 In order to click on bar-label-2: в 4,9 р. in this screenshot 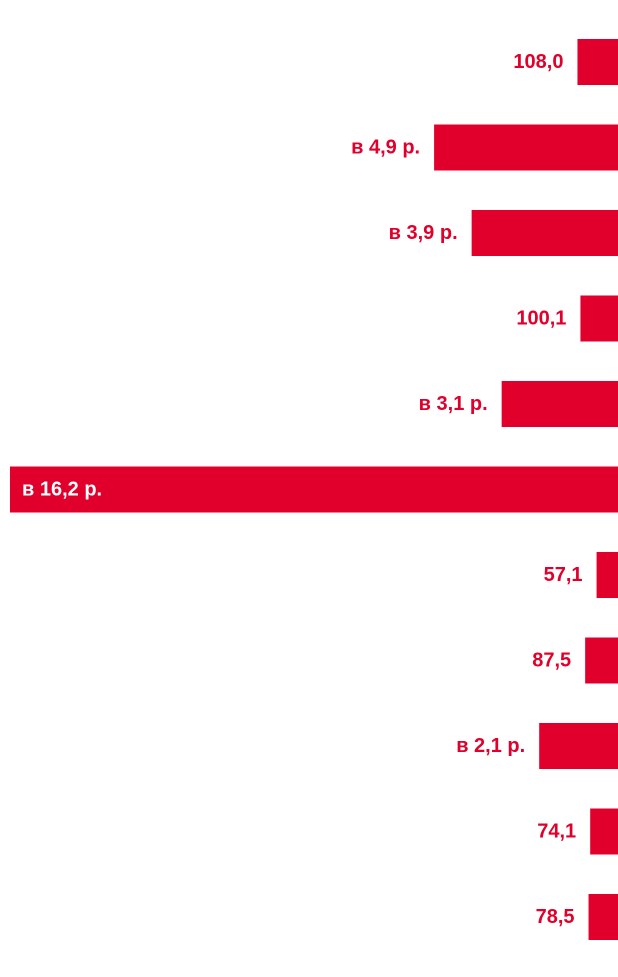, I will do `click(385, 148)`.